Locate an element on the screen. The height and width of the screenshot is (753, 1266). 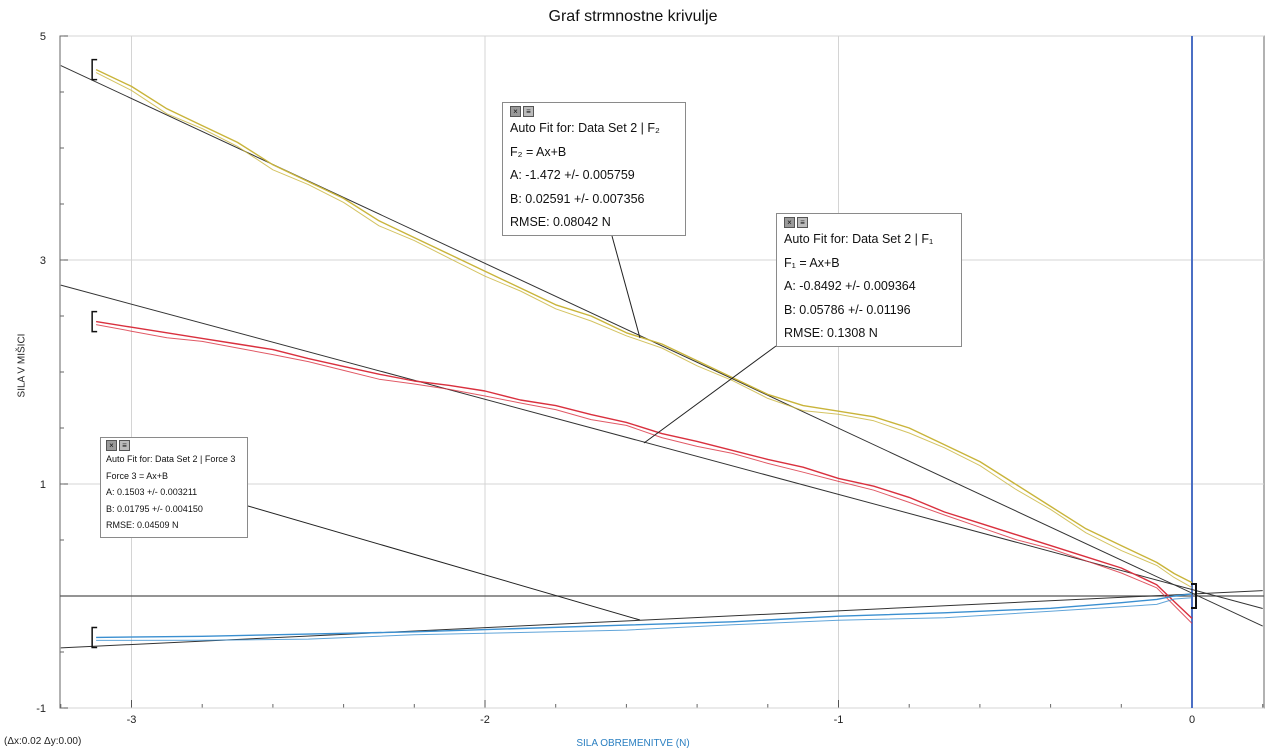
fit-param-a: A: 0.1503 +/- 0.003211 is located at coordinates (152, 492).